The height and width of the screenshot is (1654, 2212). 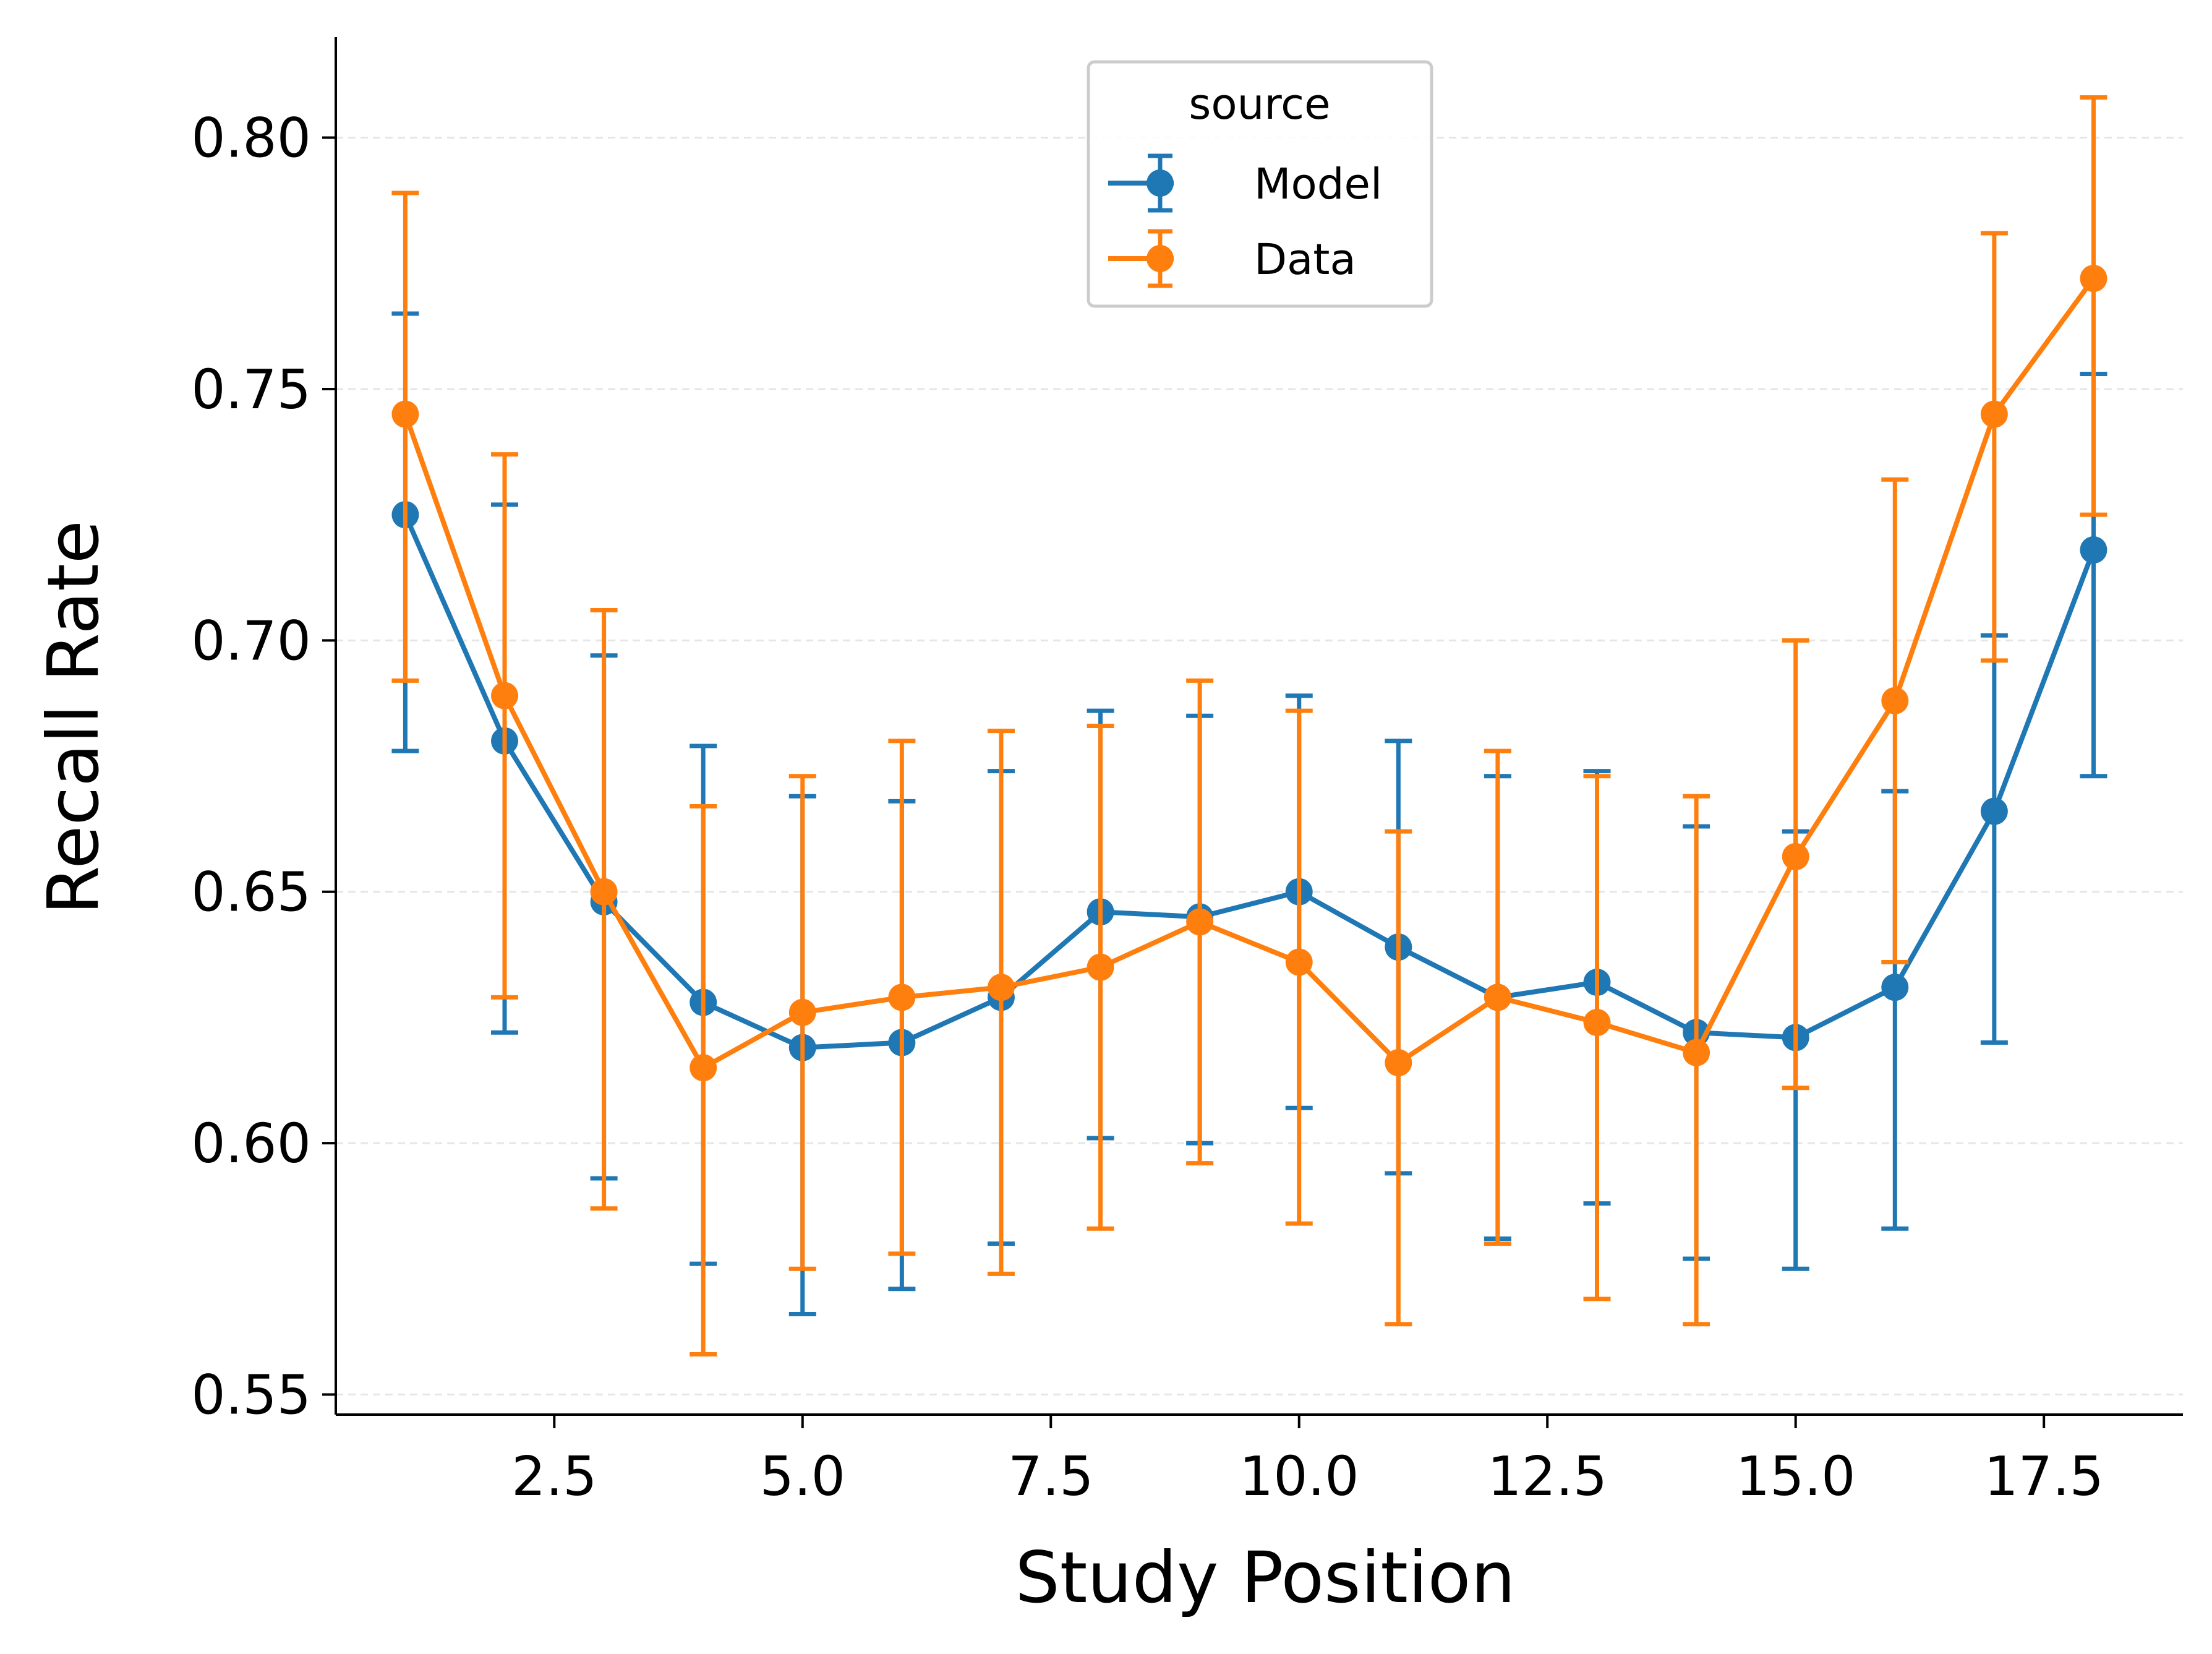 I want to click on x-tick-label: 17.5, so click(x=2044, y=1476).